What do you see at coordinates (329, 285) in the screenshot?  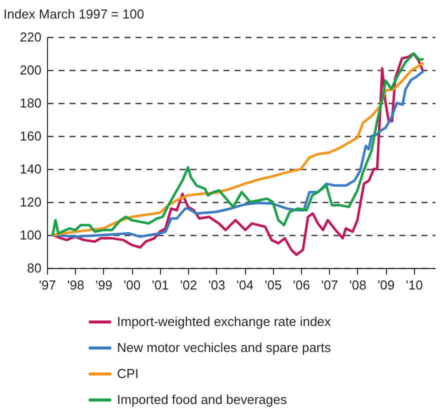 I see `x-tick-label: '07` at bounding box center [329, 285].